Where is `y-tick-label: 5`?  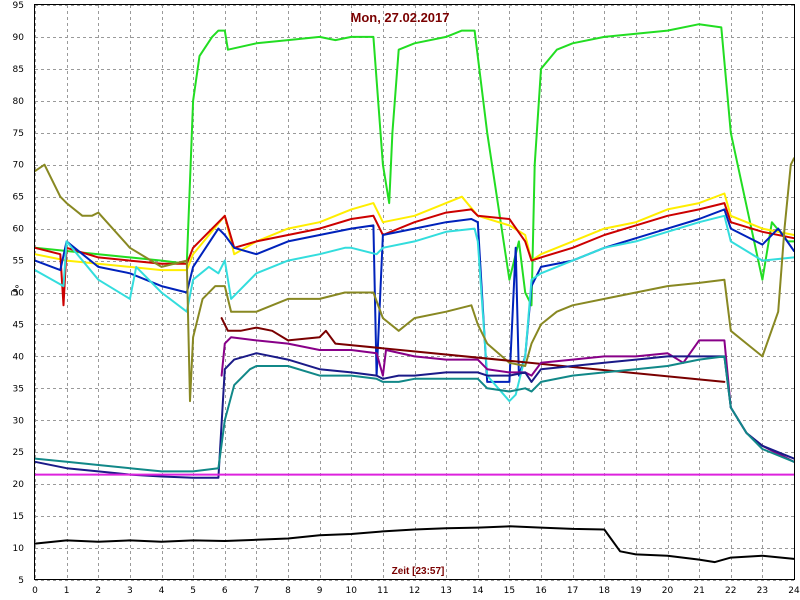
y-tick-label: 5 is located at coordinates (21, 581).